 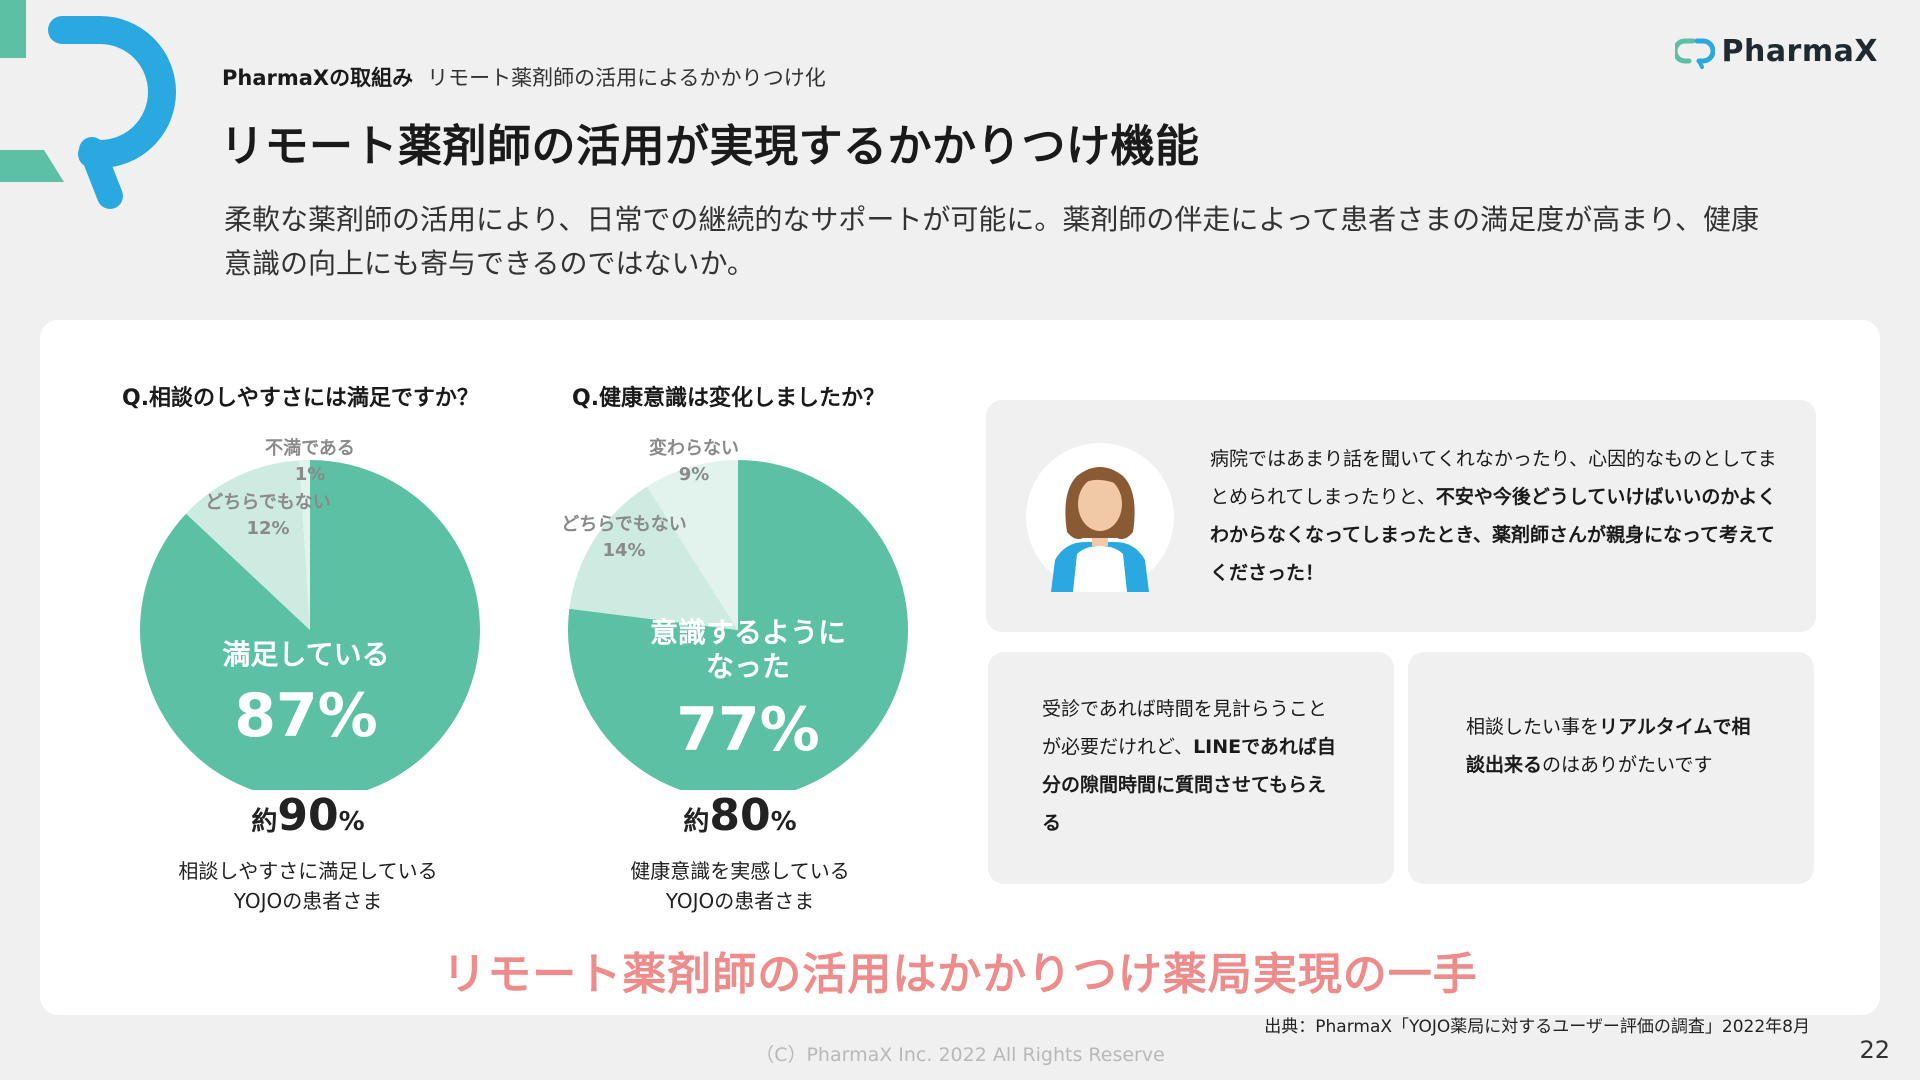 I want to click on pie-label-satisfied-pct: 87%, so click(x=306, y=716).